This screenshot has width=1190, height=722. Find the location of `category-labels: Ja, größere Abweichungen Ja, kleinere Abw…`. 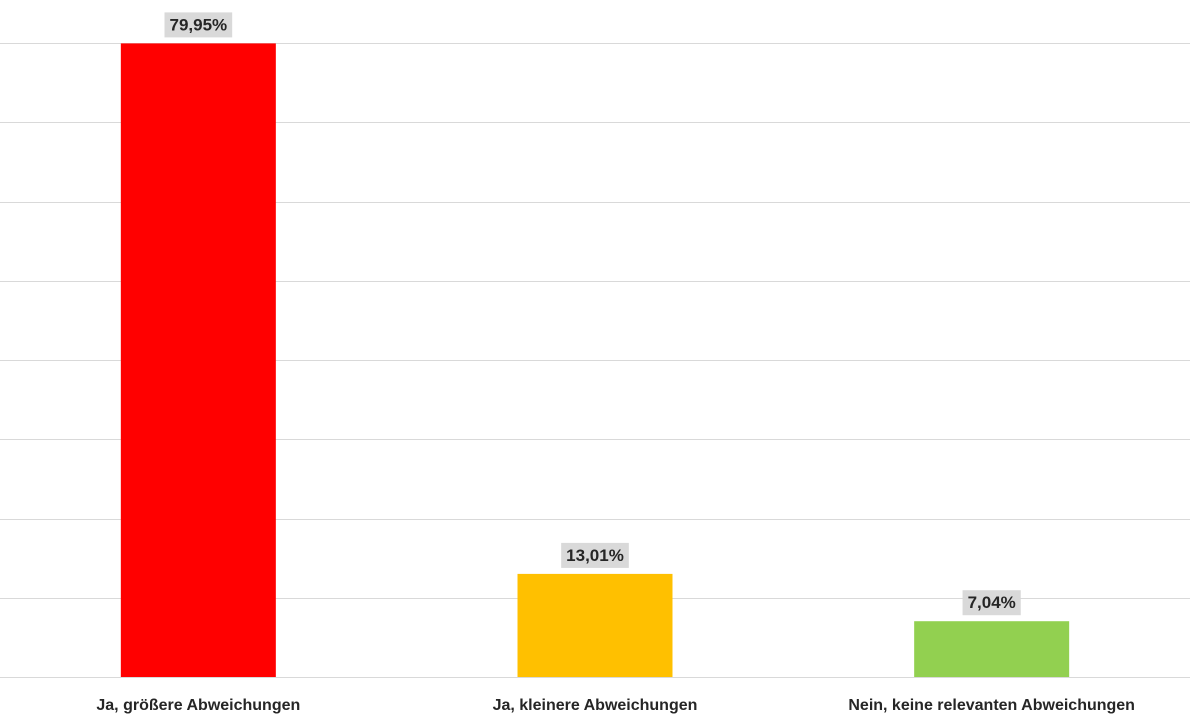

category-labels: Ja, größere Abweichungen Ja, kleinere Abw… is located at coordinates (615, 705).